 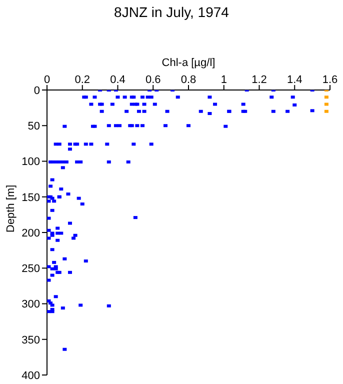 I want to click on chart-title: 8JNZ in July, 1974, so click(x=171, y=12).